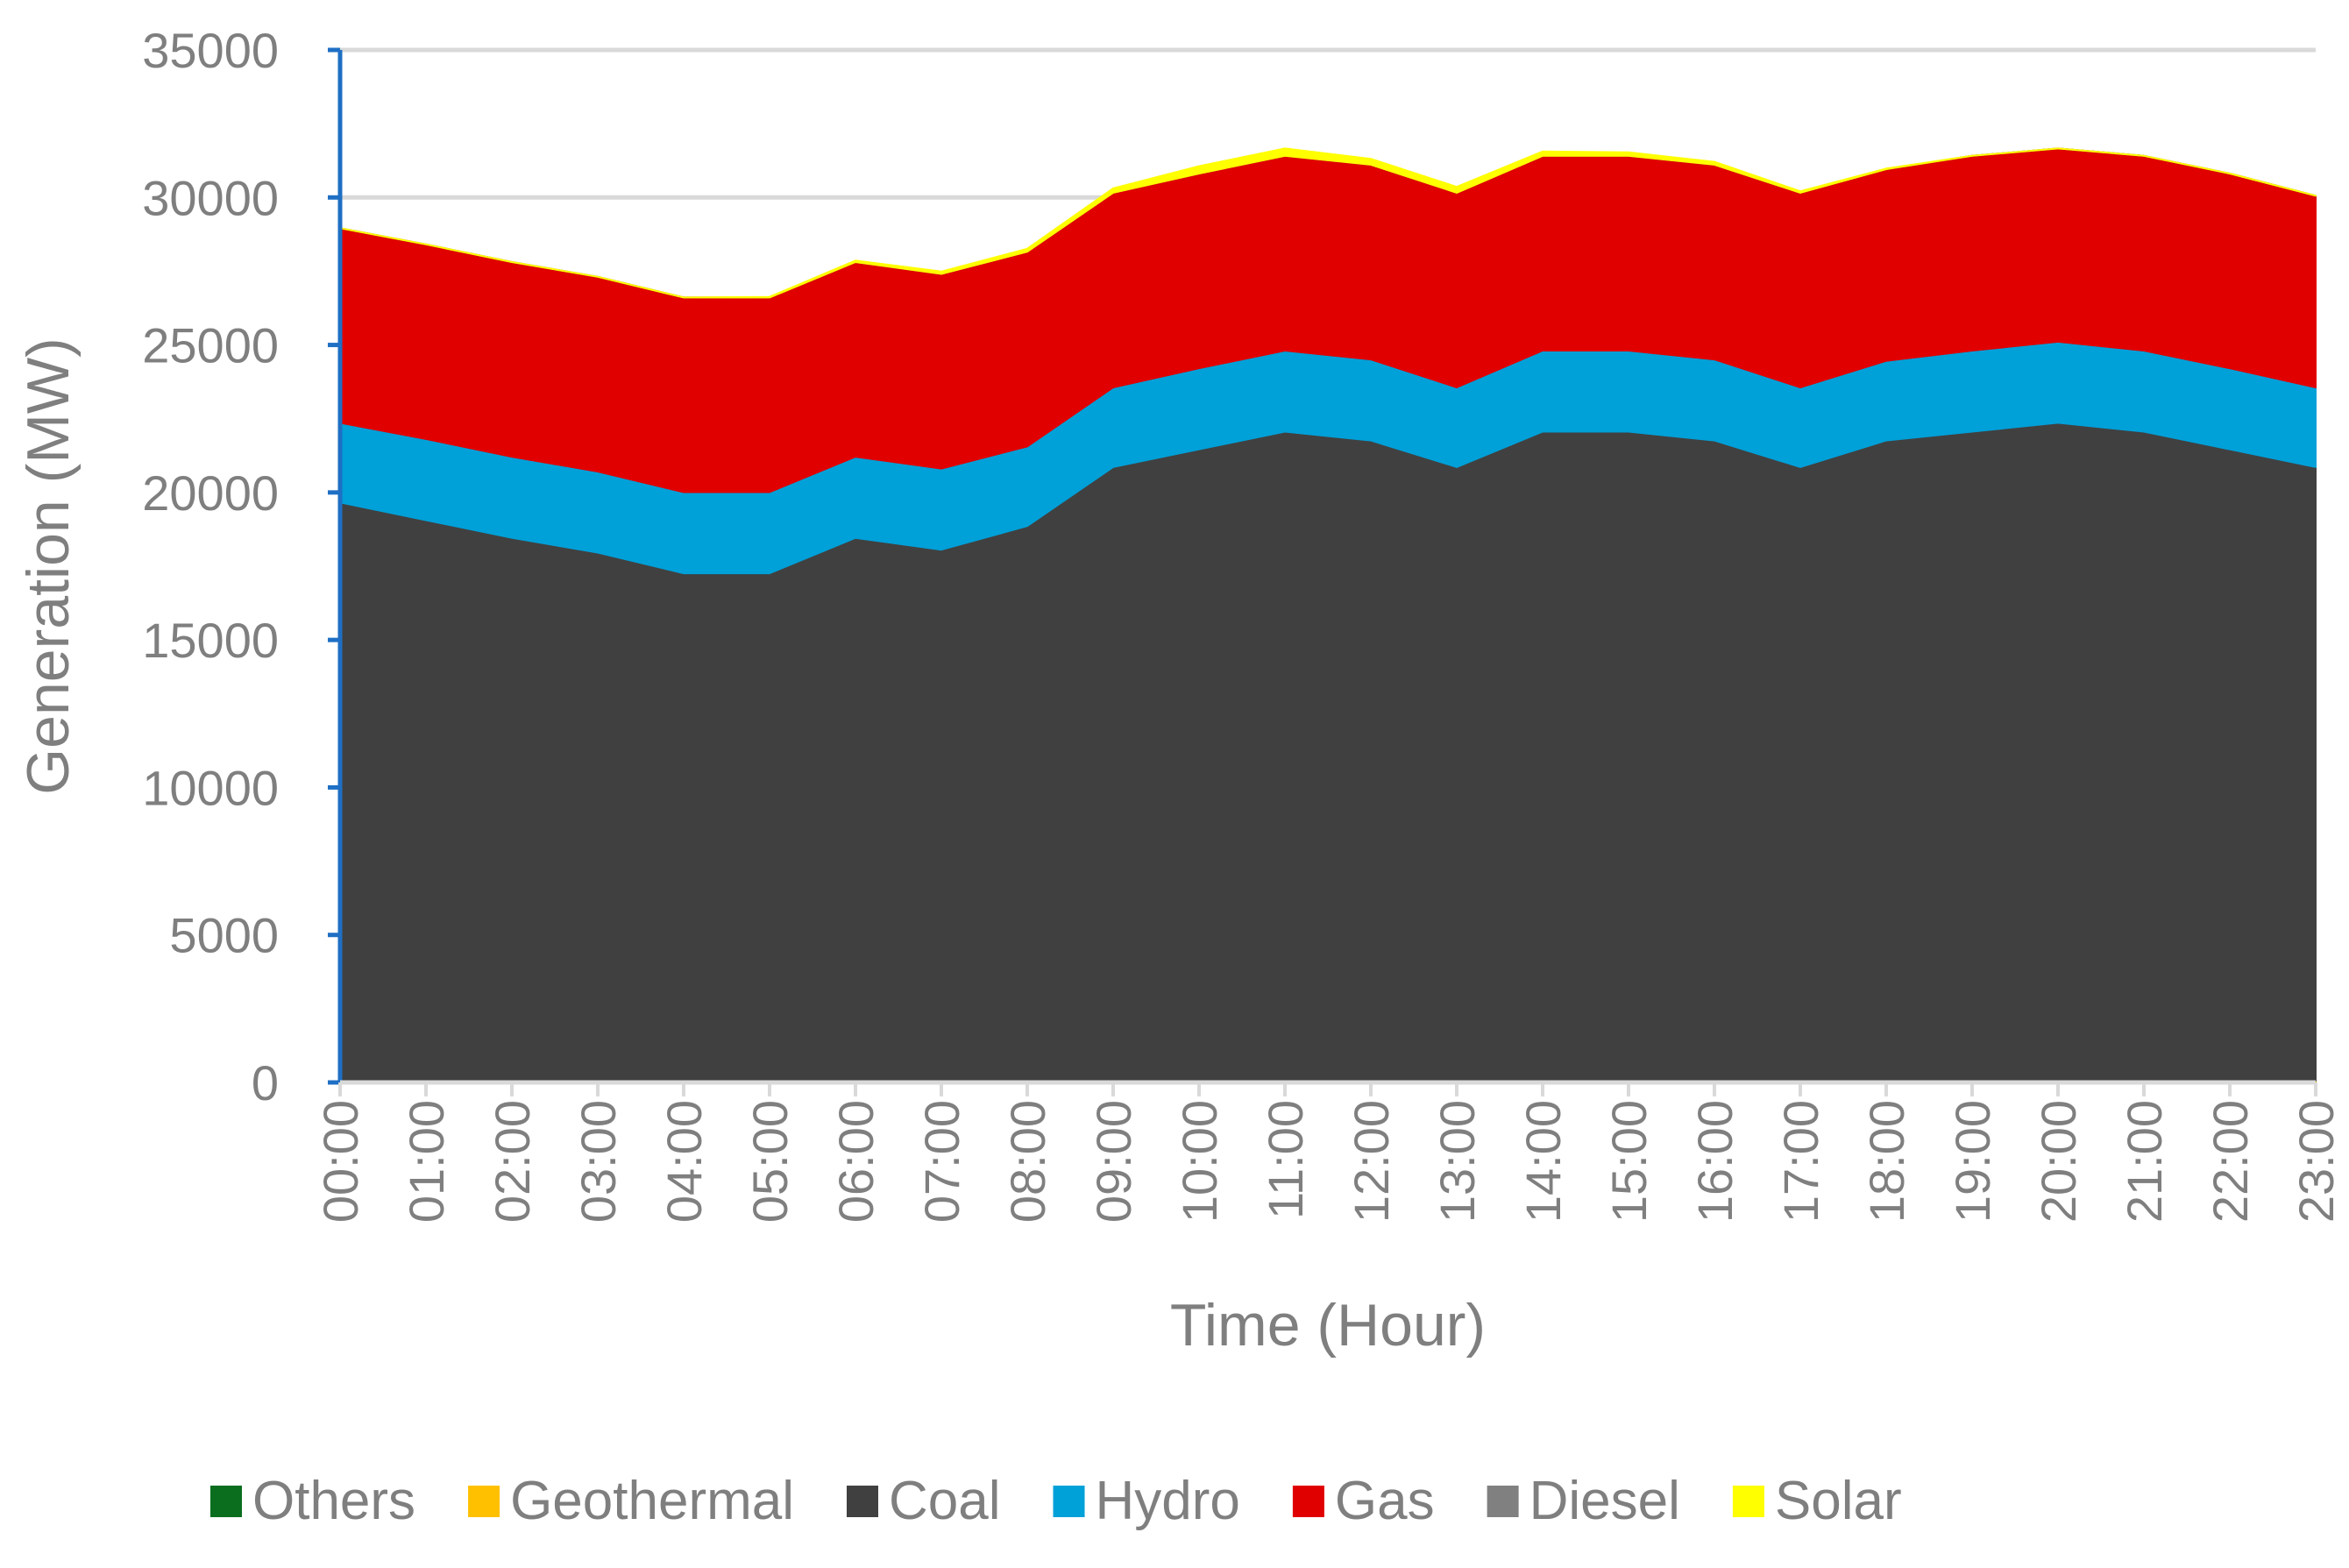 This screenshot has height=1568, width=2349. Describe the element at coordinates (1604, 1501) in the screenshot. I see `legend-label-diesel: Diesel` at that location.